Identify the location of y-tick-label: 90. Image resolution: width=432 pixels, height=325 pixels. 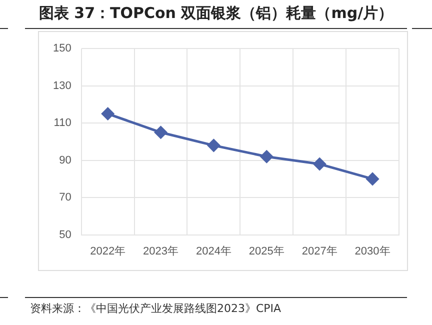
(65, 160).